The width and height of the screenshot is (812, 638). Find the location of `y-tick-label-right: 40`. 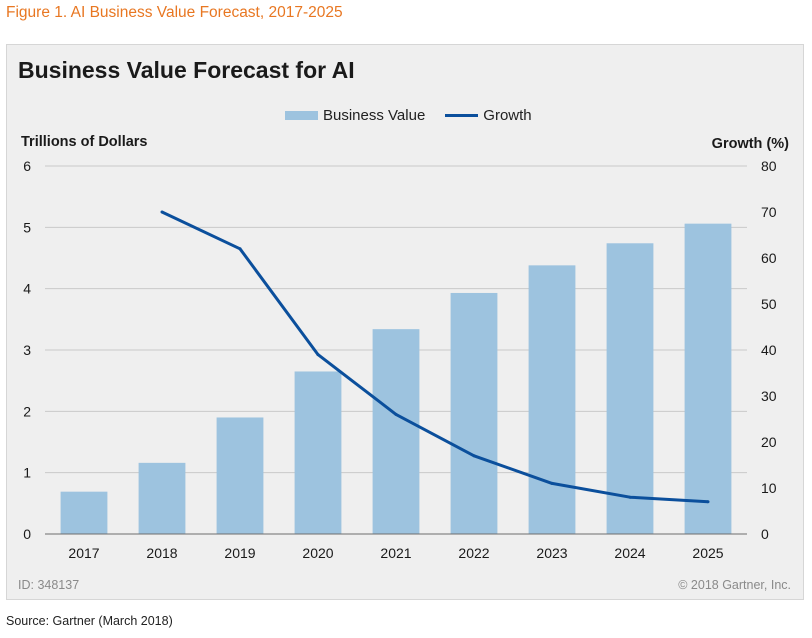

y-tick-label-right: 40 is located at coordinates (769, 350).